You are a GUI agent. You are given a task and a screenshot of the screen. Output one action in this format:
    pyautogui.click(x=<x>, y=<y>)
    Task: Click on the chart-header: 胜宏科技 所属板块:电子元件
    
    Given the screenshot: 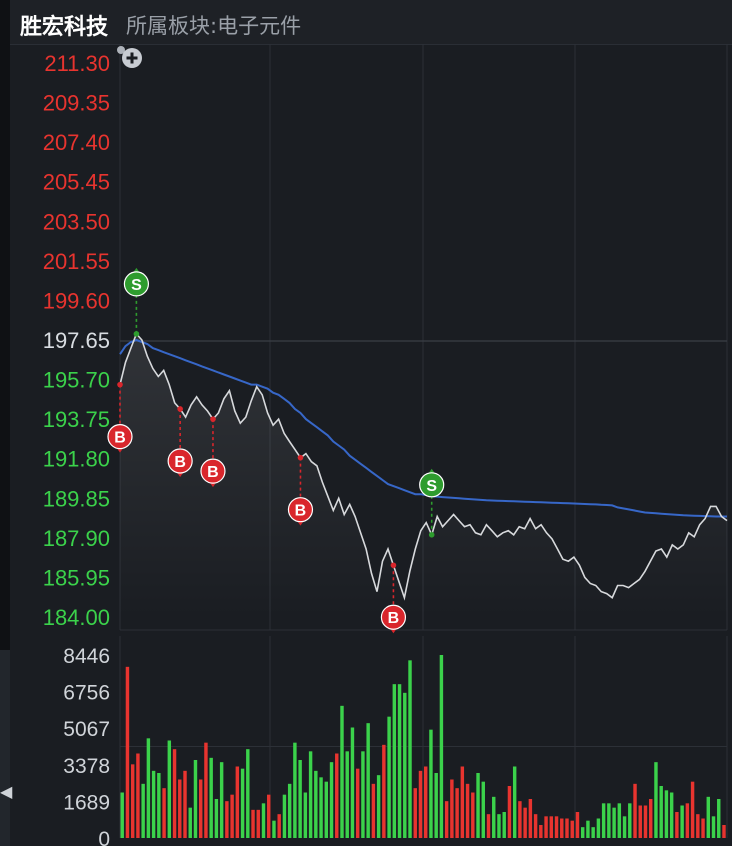 What is the action you would take?
    pyautogui.click(x=371, y=22)
    